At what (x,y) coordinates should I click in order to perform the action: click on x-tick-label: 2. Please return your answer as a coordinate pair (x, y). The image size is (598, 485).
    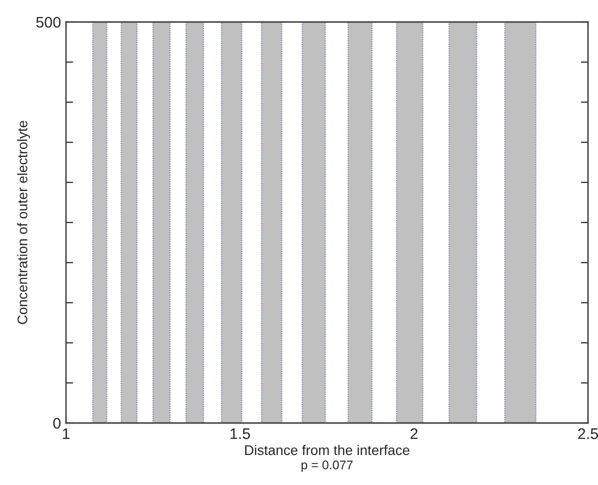
    Looking at the image, I should click on (414, 433).